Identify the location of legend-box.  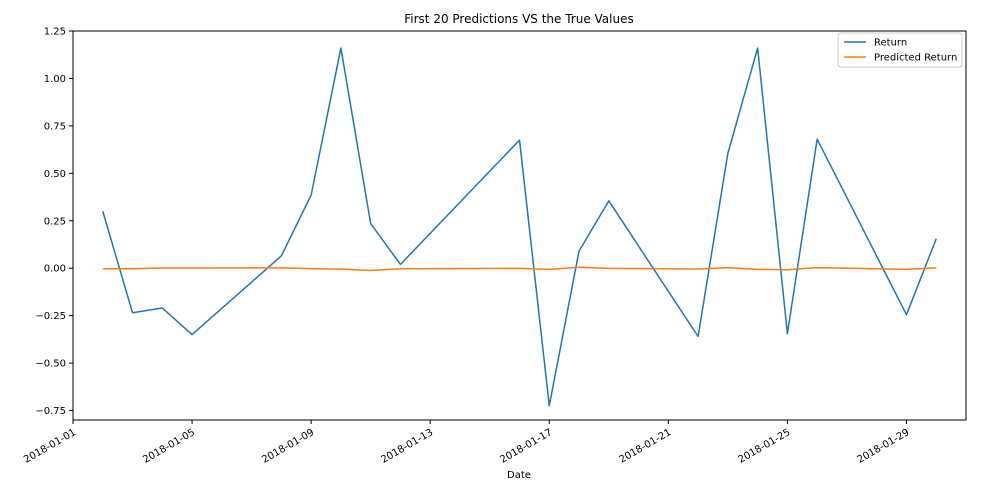
(900, 50).